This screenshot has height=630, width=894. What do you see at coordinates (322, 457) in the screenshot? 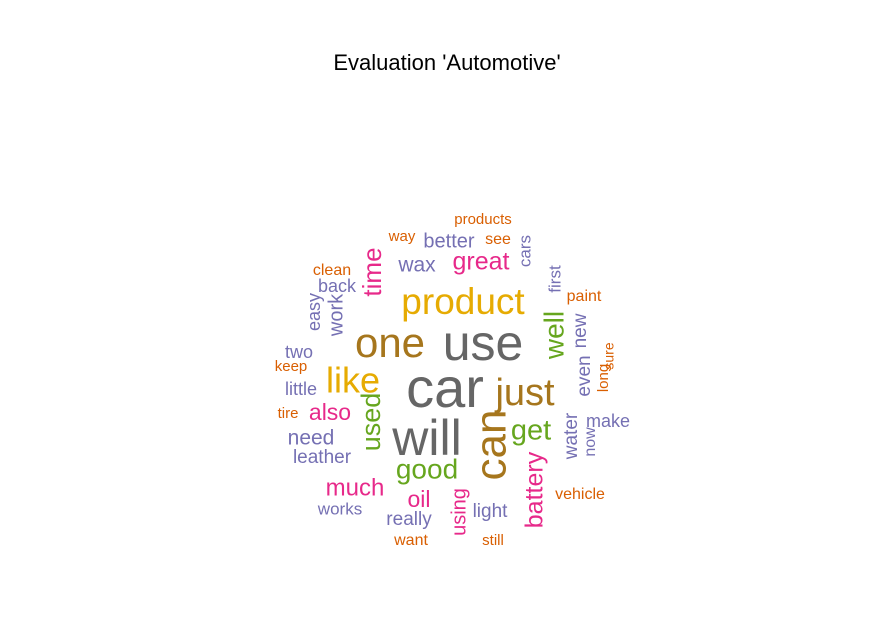
I see `word-leather: leather` at bounding box center [322, 457].